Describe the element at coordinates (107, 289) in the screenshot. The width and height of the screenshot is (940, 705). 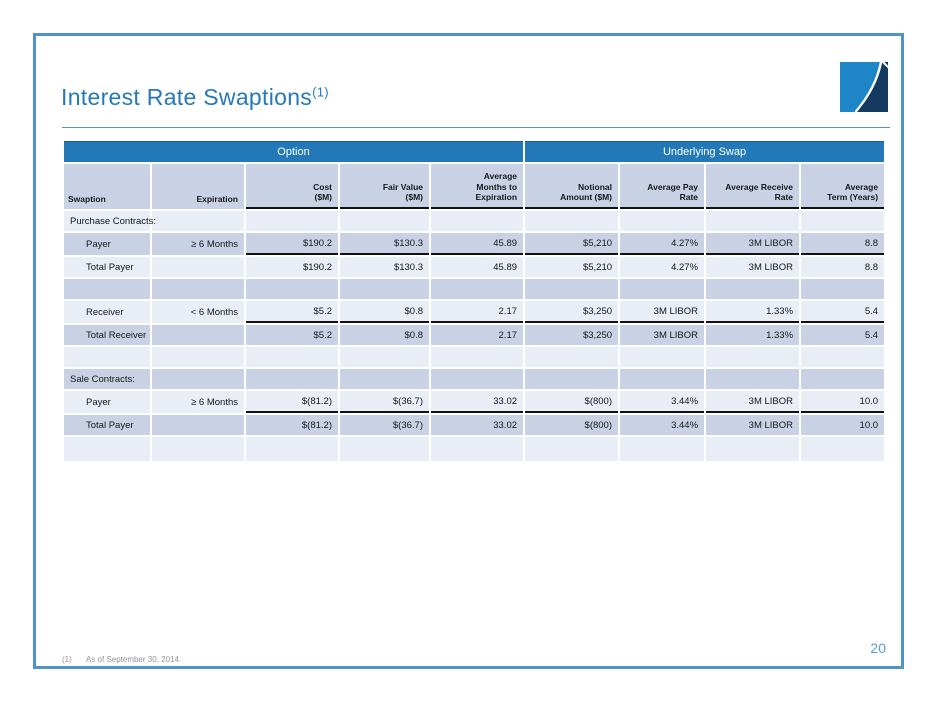
I see `row-label` at that location.